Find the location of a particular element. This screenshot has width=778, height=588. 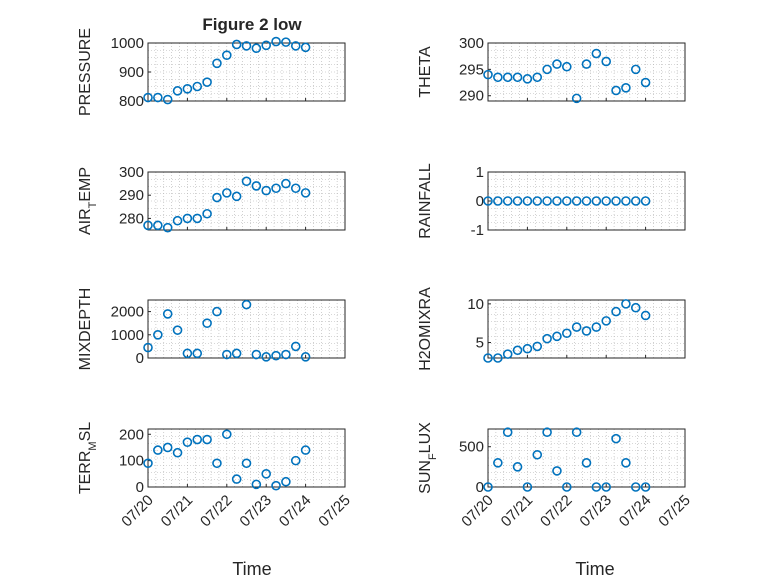

x-axis-label-left: Time is located at coordinates (251, 569).